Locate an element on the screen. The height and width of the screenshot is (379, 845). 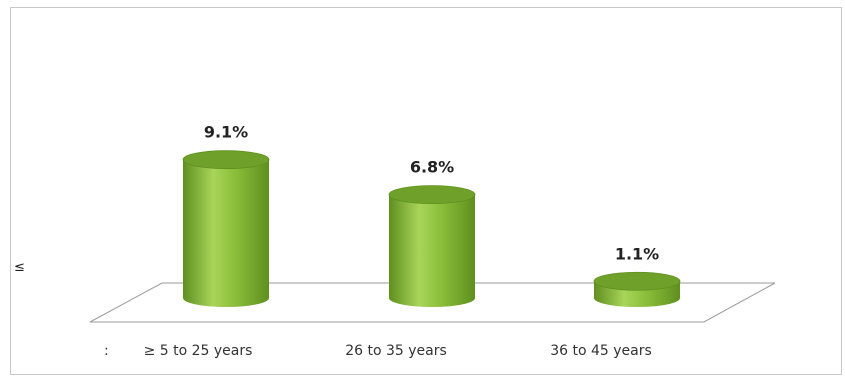
margin-symbol: ≤ is located at coordinates (19, 267).